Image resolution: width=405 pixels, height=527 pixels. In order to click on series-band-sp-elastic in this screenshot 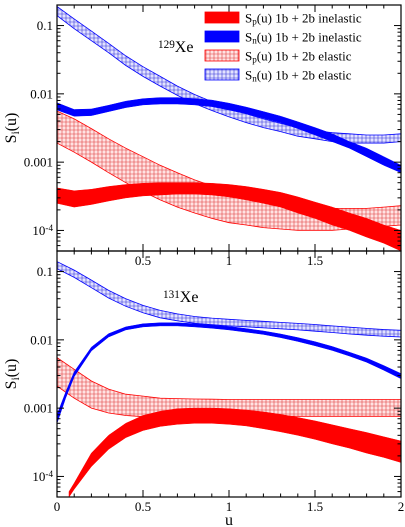, I will do `click(229, 387)`.